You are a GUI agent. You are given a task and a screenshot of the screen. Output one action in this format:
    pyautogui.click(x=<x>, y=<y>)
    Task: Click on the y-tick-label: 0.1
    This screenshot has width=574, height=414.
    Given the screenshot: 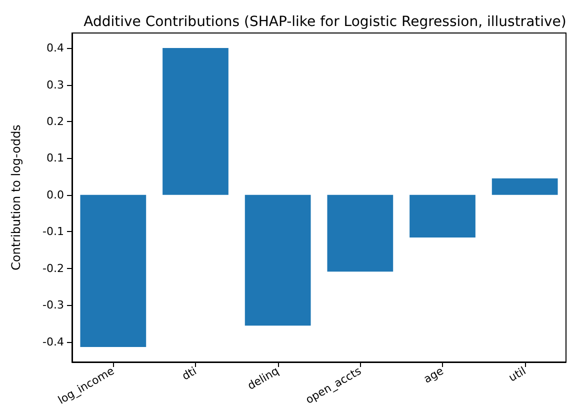 What is the action you would take?
    pyautogui.click(x=55, y=158)
    